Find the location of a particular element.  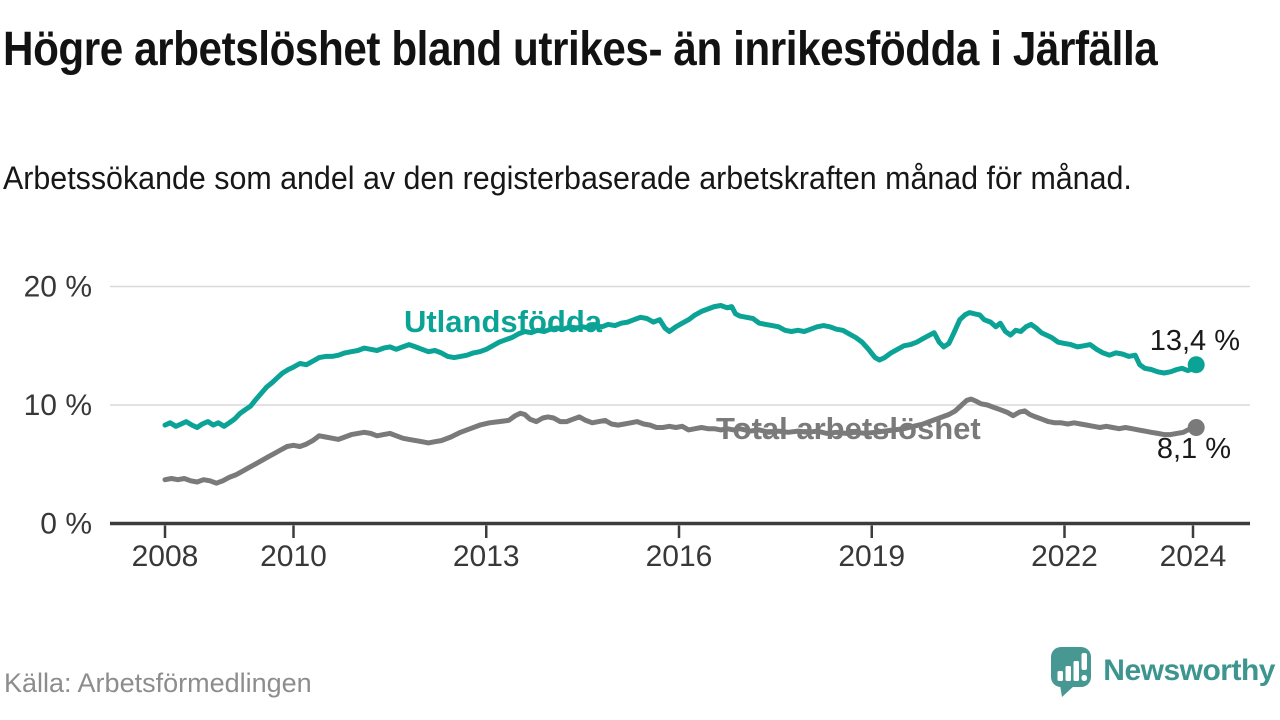

grid-layer is located at coordinates (680, 345).